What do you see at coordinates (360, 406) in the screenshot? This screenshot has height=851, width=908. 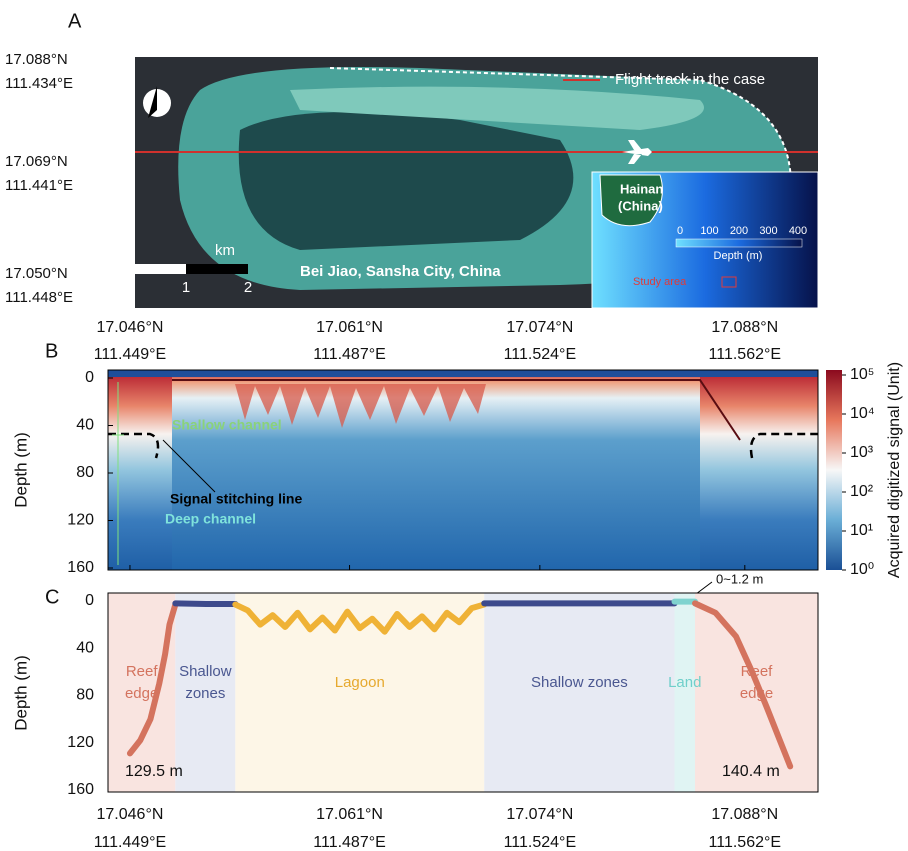 I see `lagoon-signal` at bounding box center [360, 406].